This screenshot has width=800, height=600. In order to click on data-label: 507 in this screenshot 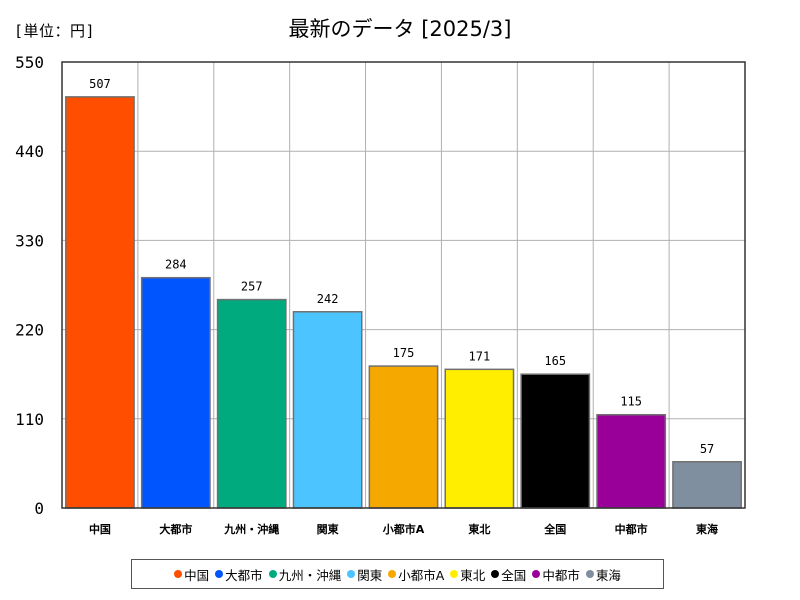, I will do `click(100, 84)`.